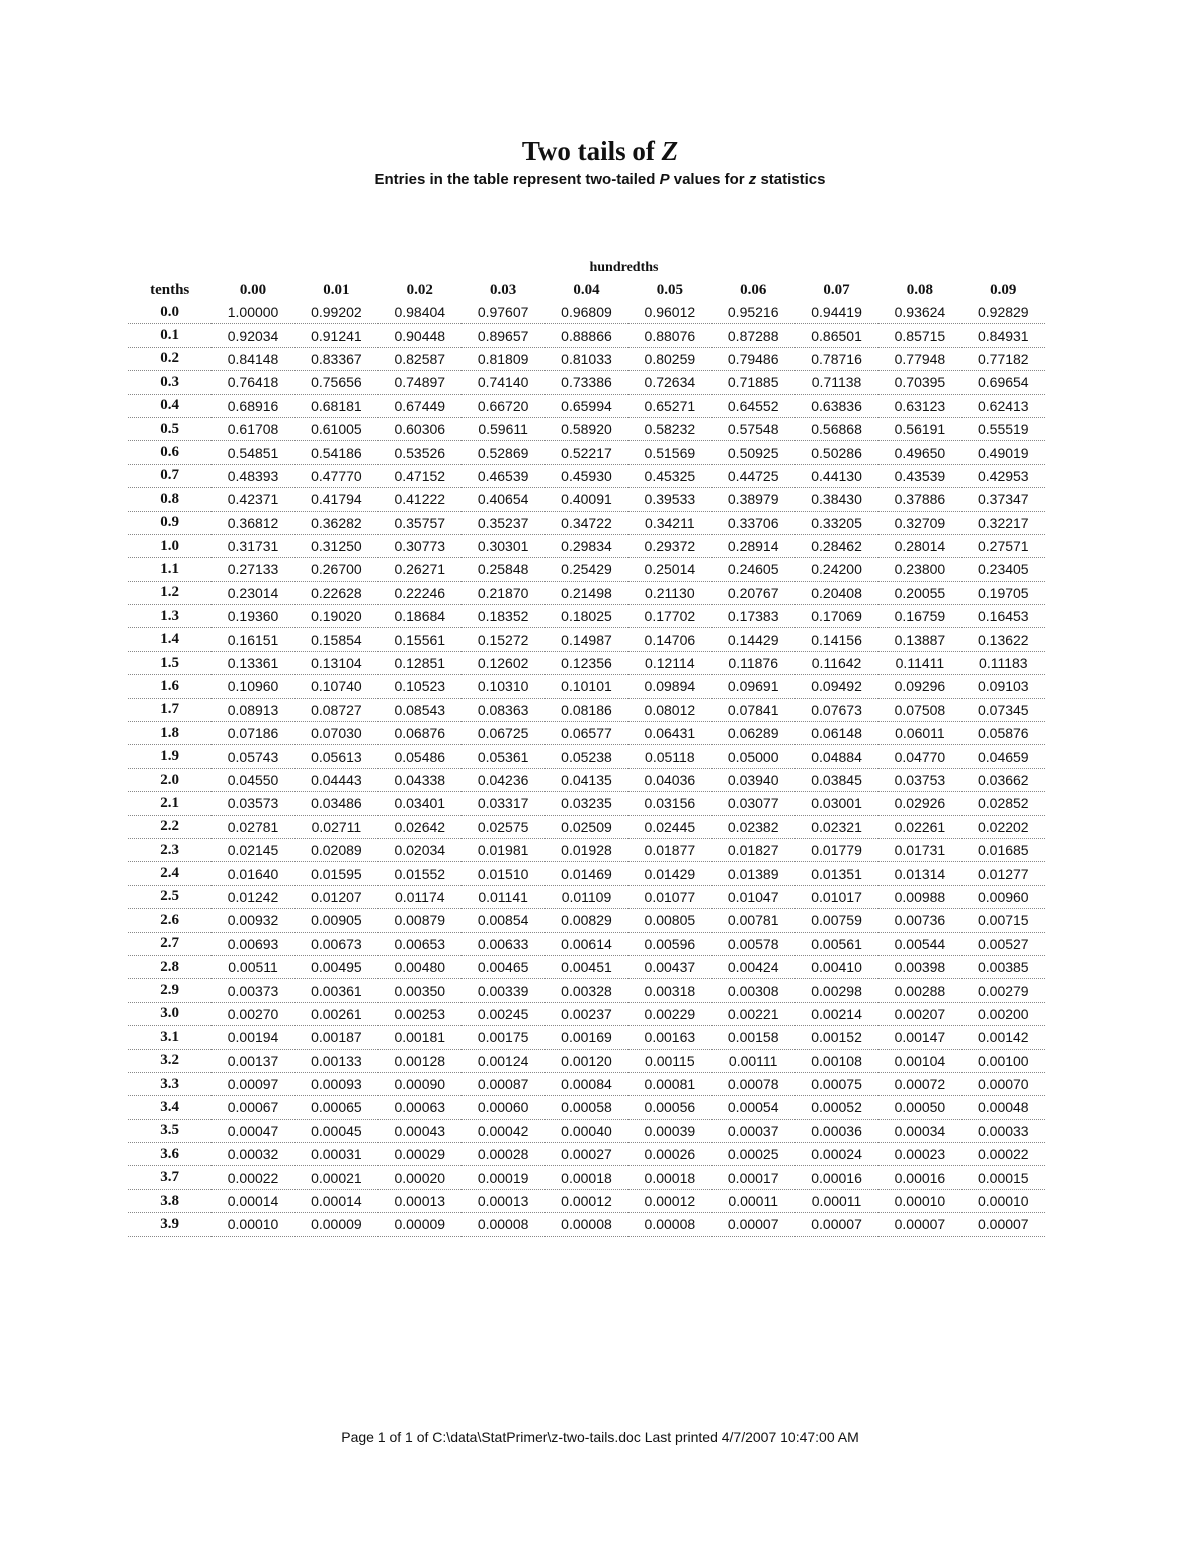 This screenshot has width=1200, height=1553. What do you see at coordinates (920, 944) in the screenshot?
I see `p-value-cell: 0.00544` at bounding box center [920, 944].